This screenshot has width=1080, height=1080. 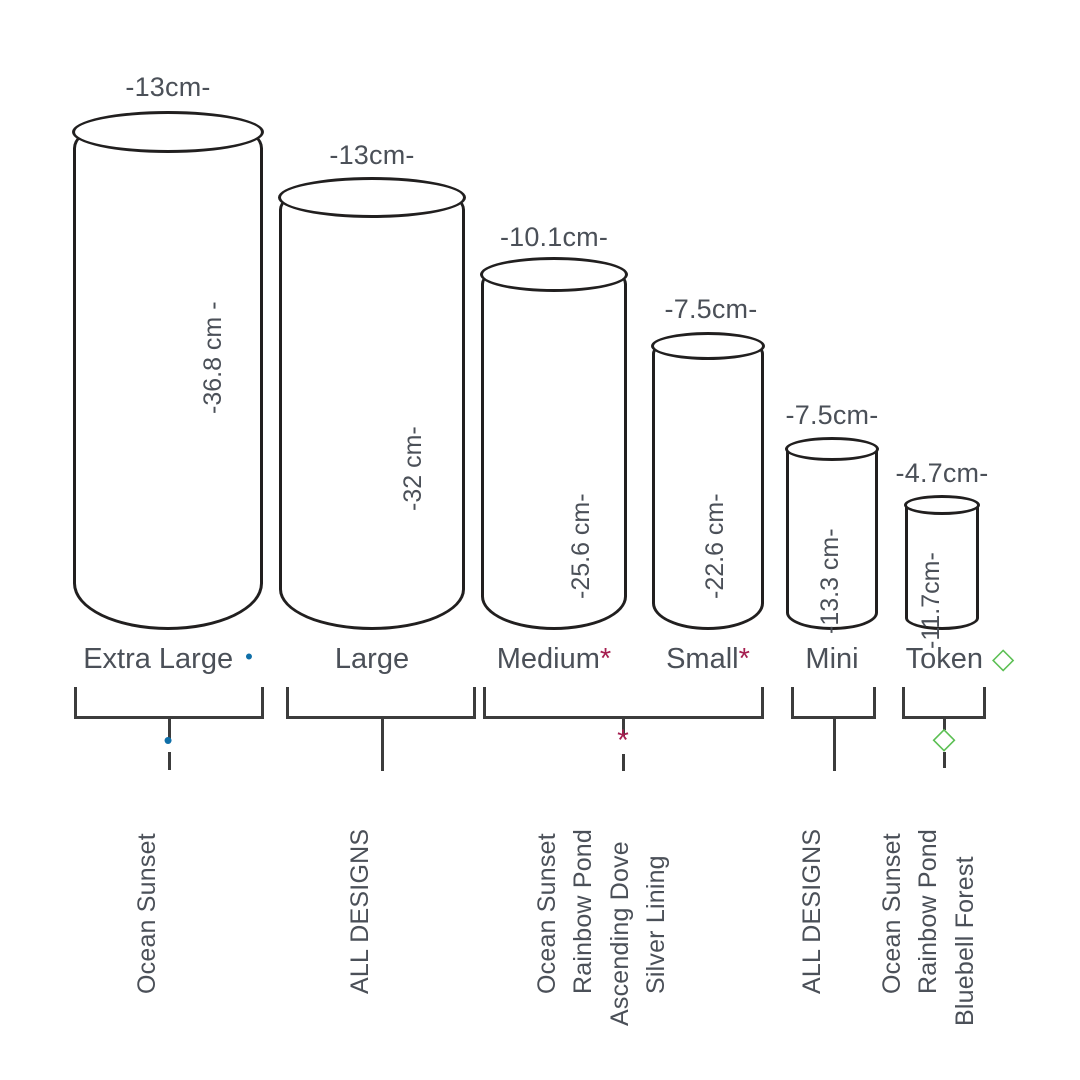 What do you see at coordinates (413, 468) in the screenshot?
I see `height-label-large: -32 cm-` at bounding box center [413, 468].